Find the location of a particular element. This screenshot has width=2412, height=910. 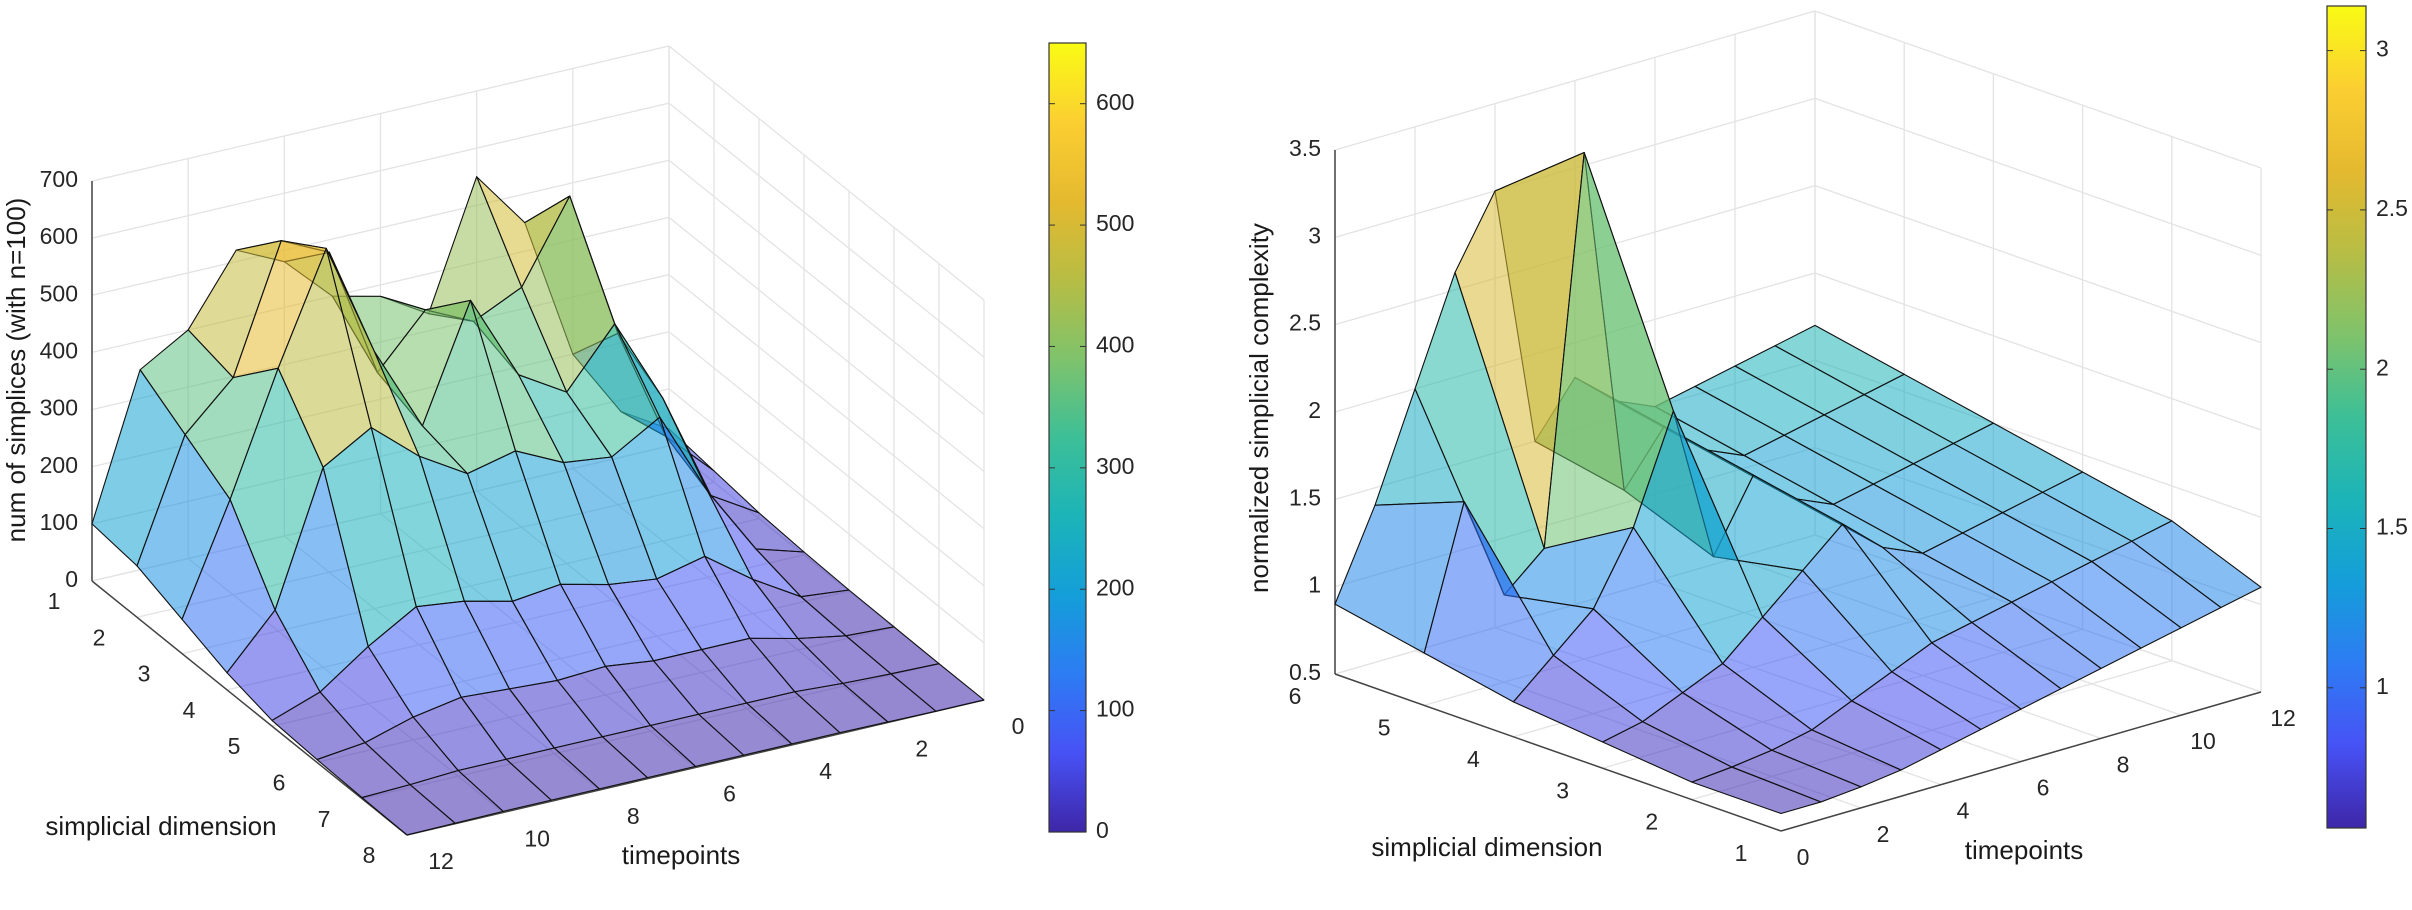

z-tick-label: 0 is located at coordinates (71, 579).